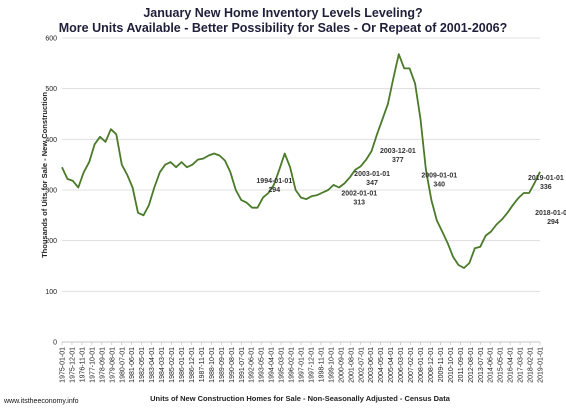  Describe the element at coordinates (152, 365) in the screenshot. I see `x-tick-label: 1983-04-01` at that location.